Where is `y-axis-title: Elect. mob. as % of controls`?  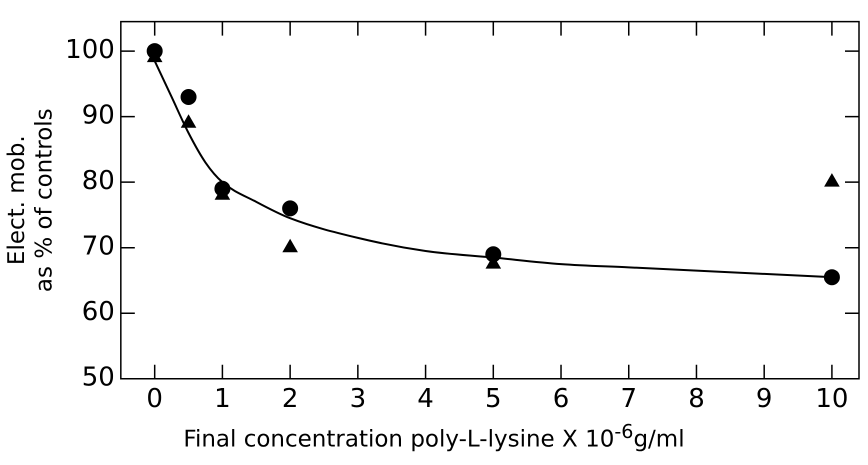
y-axis-title: Elect. mob. as % of controls is located at coordinates (31, 200).